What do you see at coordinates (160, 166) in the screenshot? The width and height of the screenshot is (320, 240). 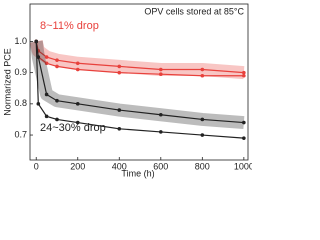 I see `x-tick-label: 600` at bounding box center [160, 166].